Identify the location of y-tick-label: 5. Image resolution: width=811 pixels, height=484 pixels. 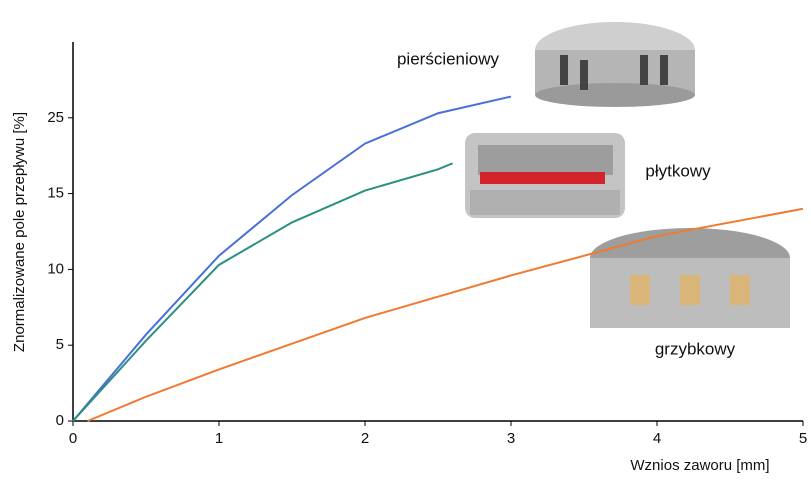
(60, 344).